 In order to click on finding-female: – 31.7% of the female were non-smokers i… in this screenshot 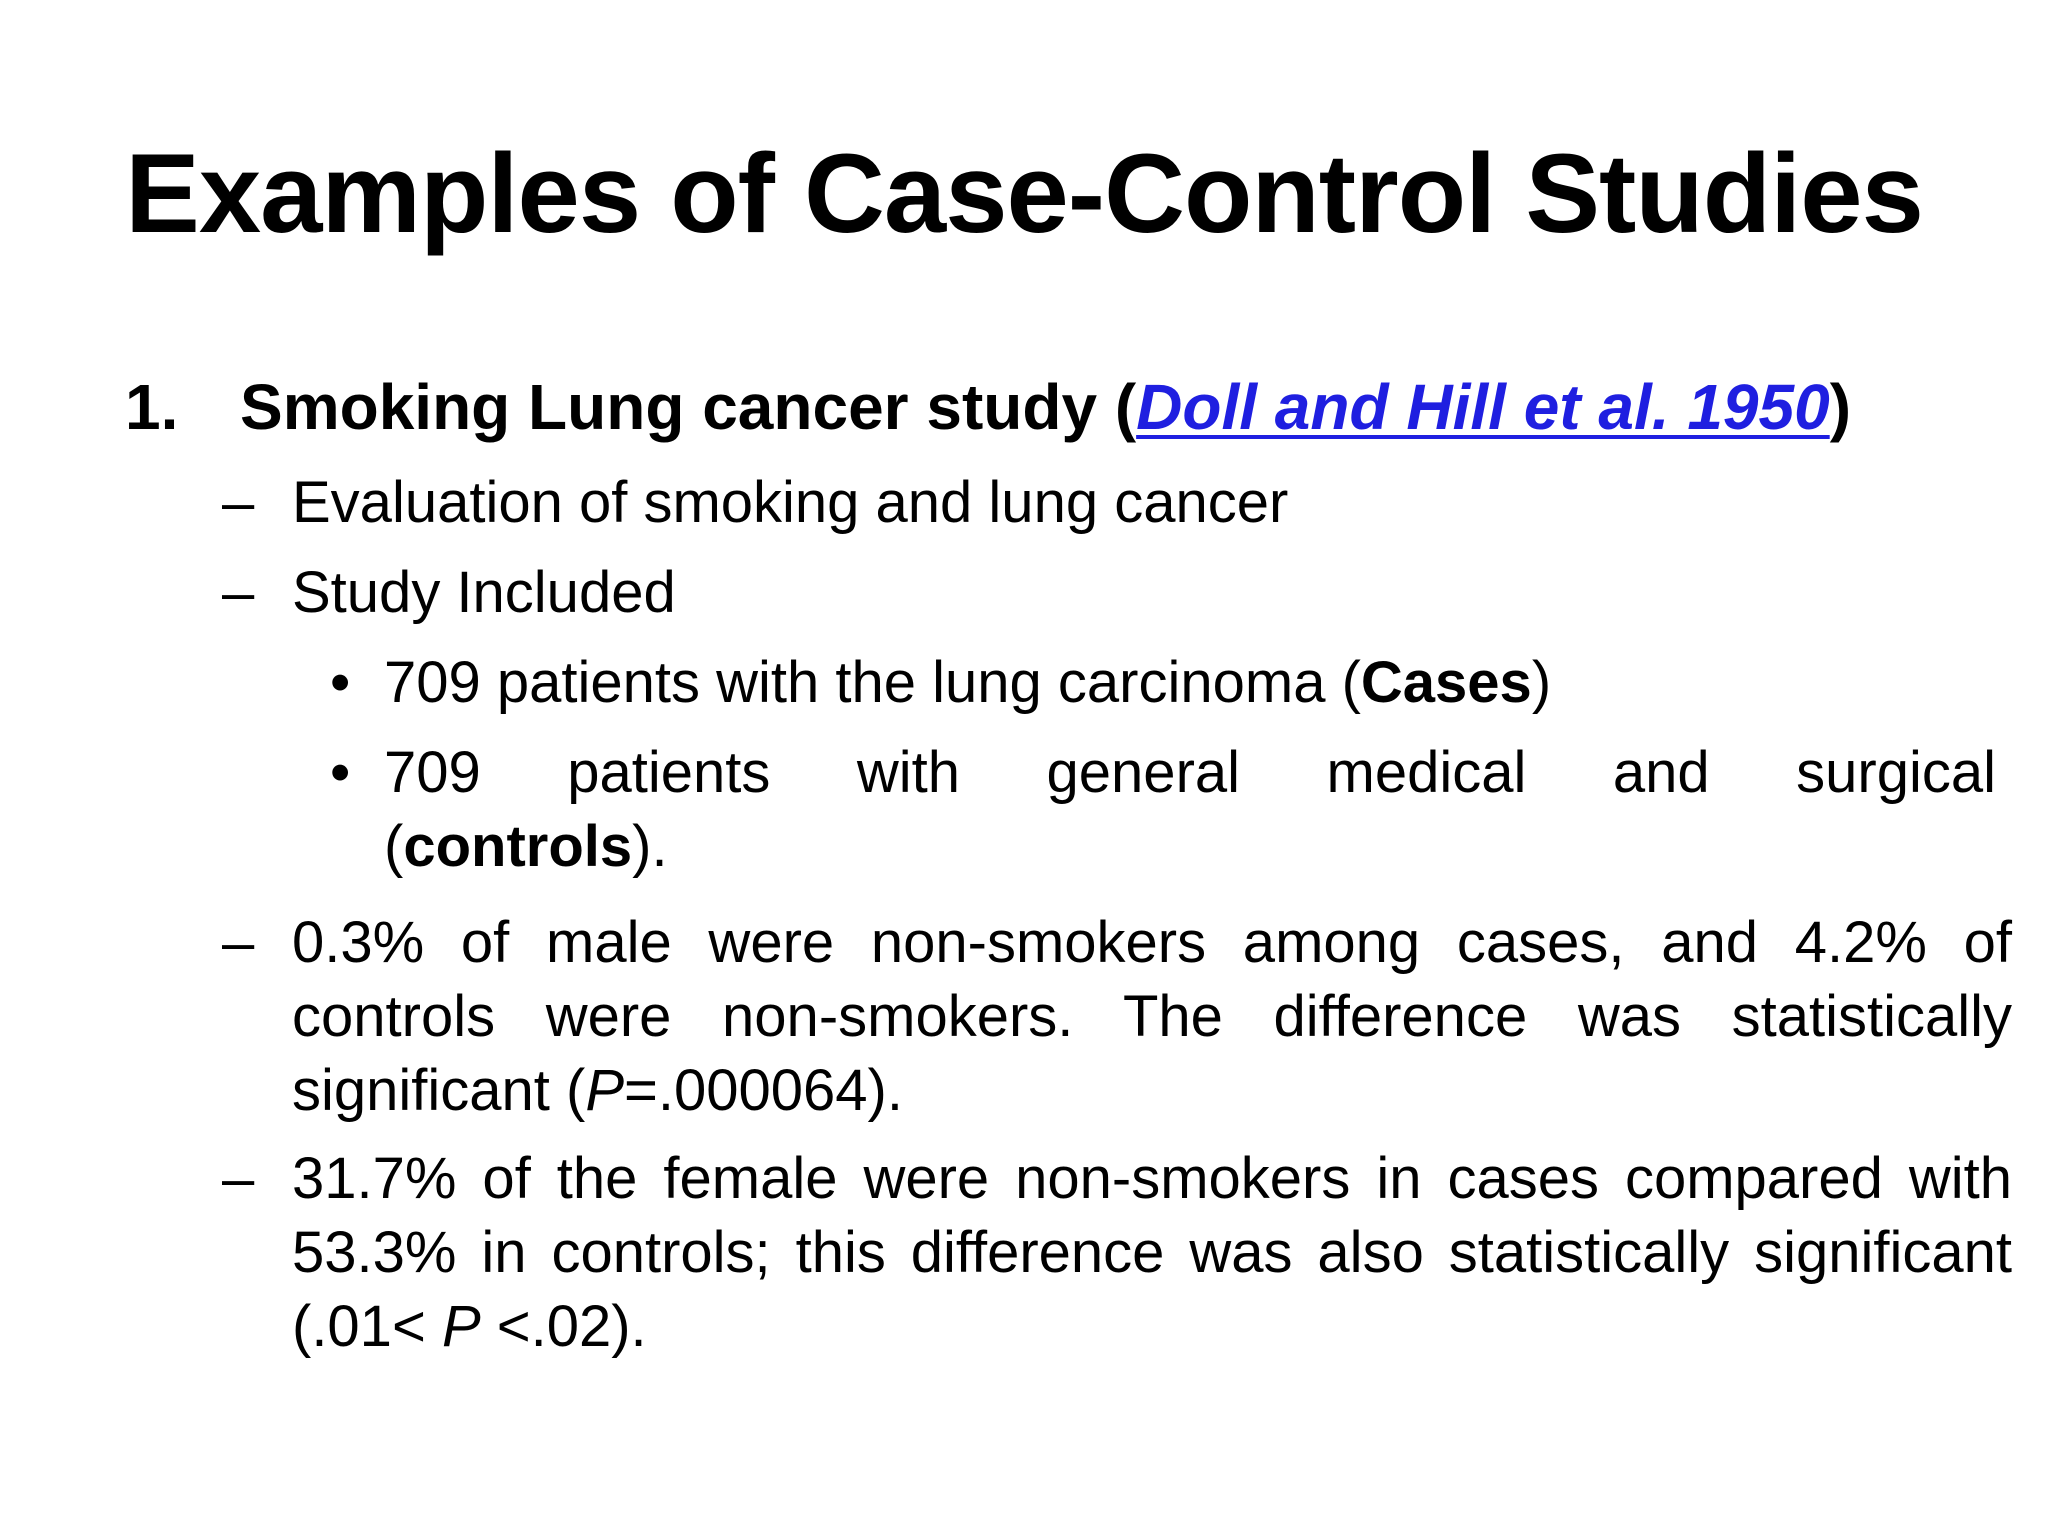, I will do `click(1117, 1253)`.